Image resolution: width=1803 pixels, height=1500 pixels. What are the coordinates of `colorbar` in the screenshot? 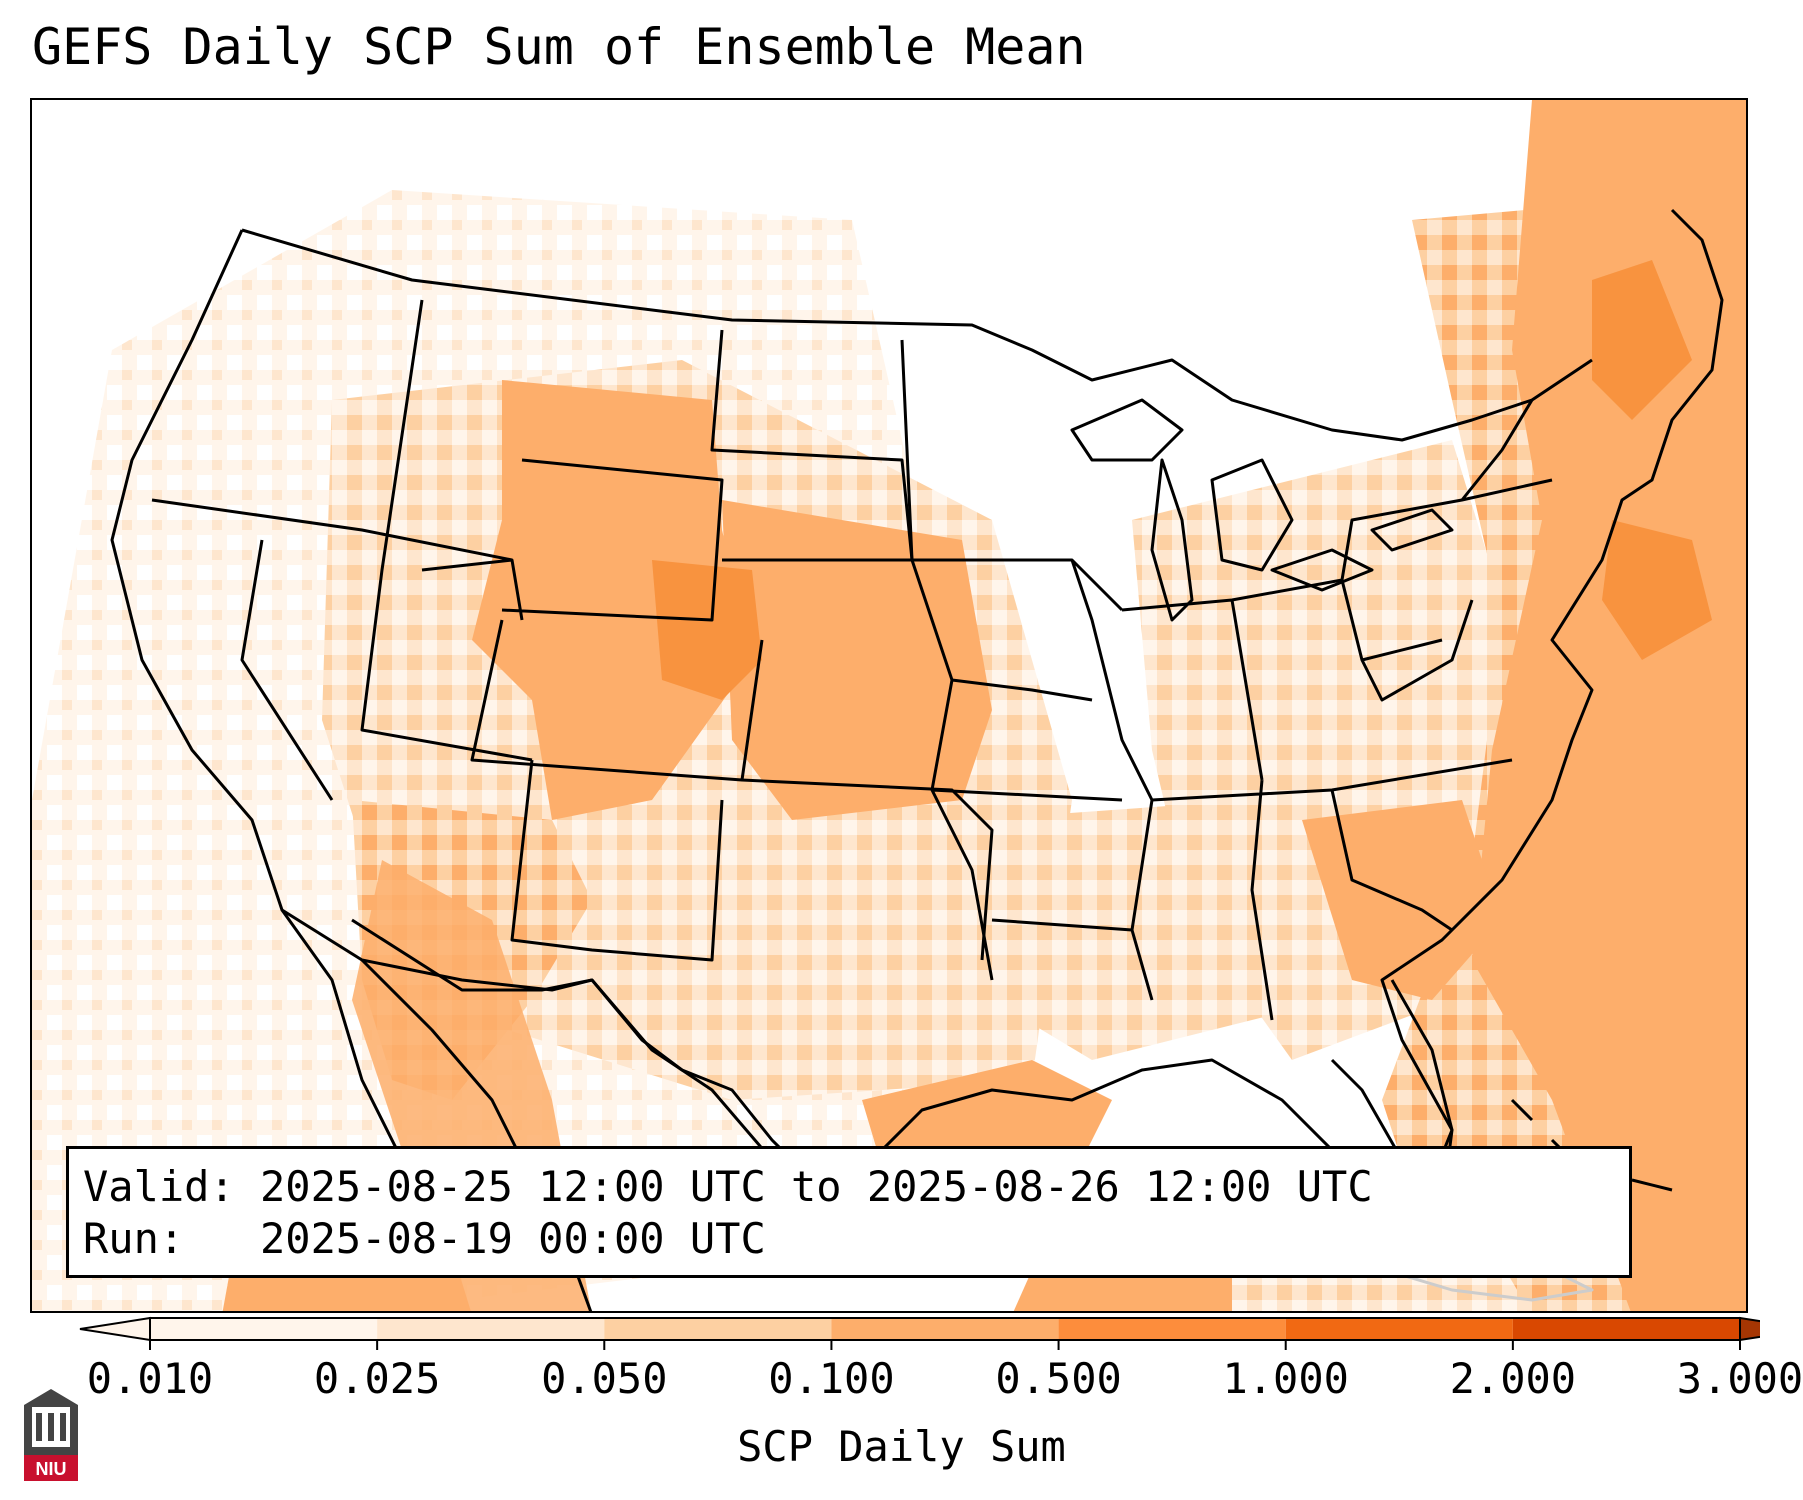 It's located at (919, 1333).